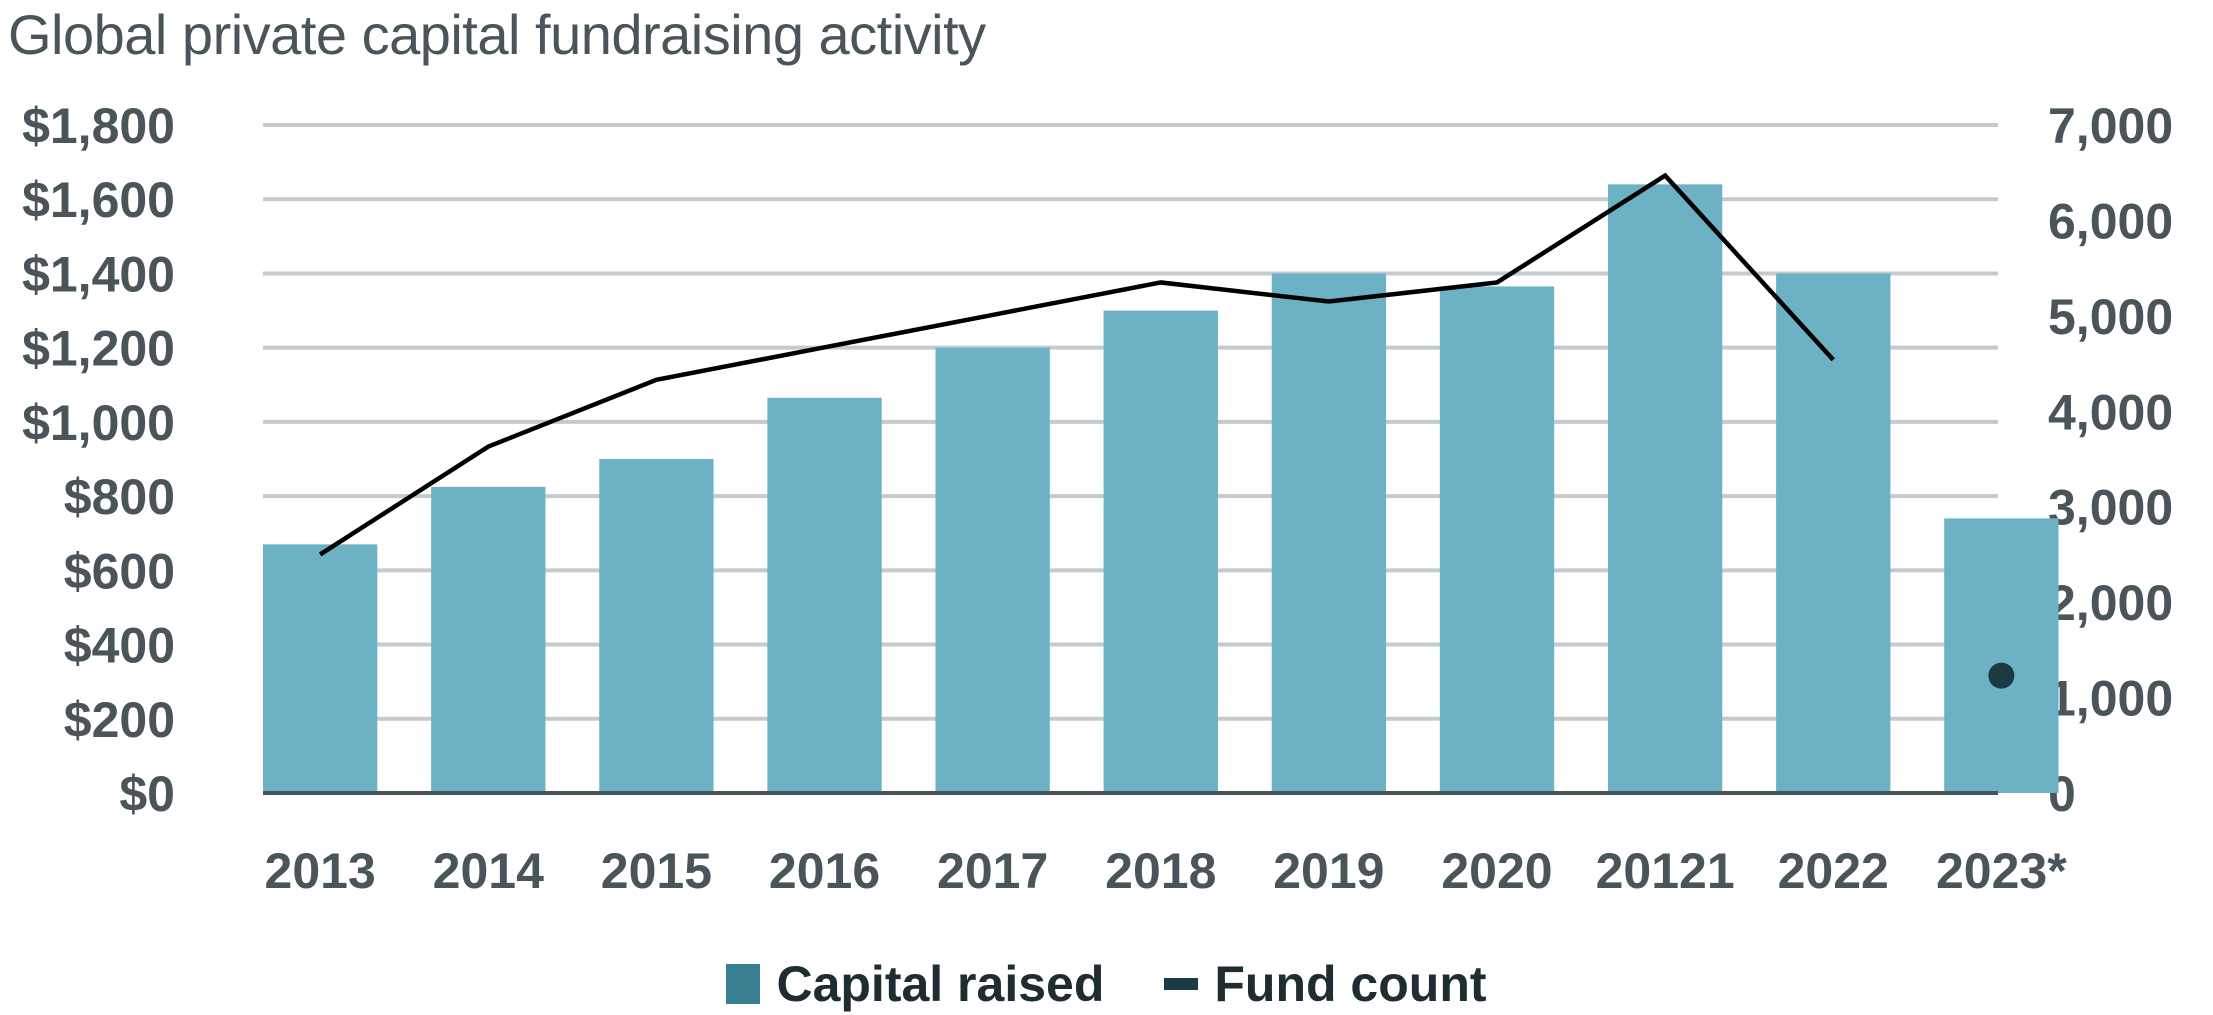 The image size is (2213, 1015). Describe the element at coordinates (992, 570) in the screenshot. I see `bar-2017` at that location.